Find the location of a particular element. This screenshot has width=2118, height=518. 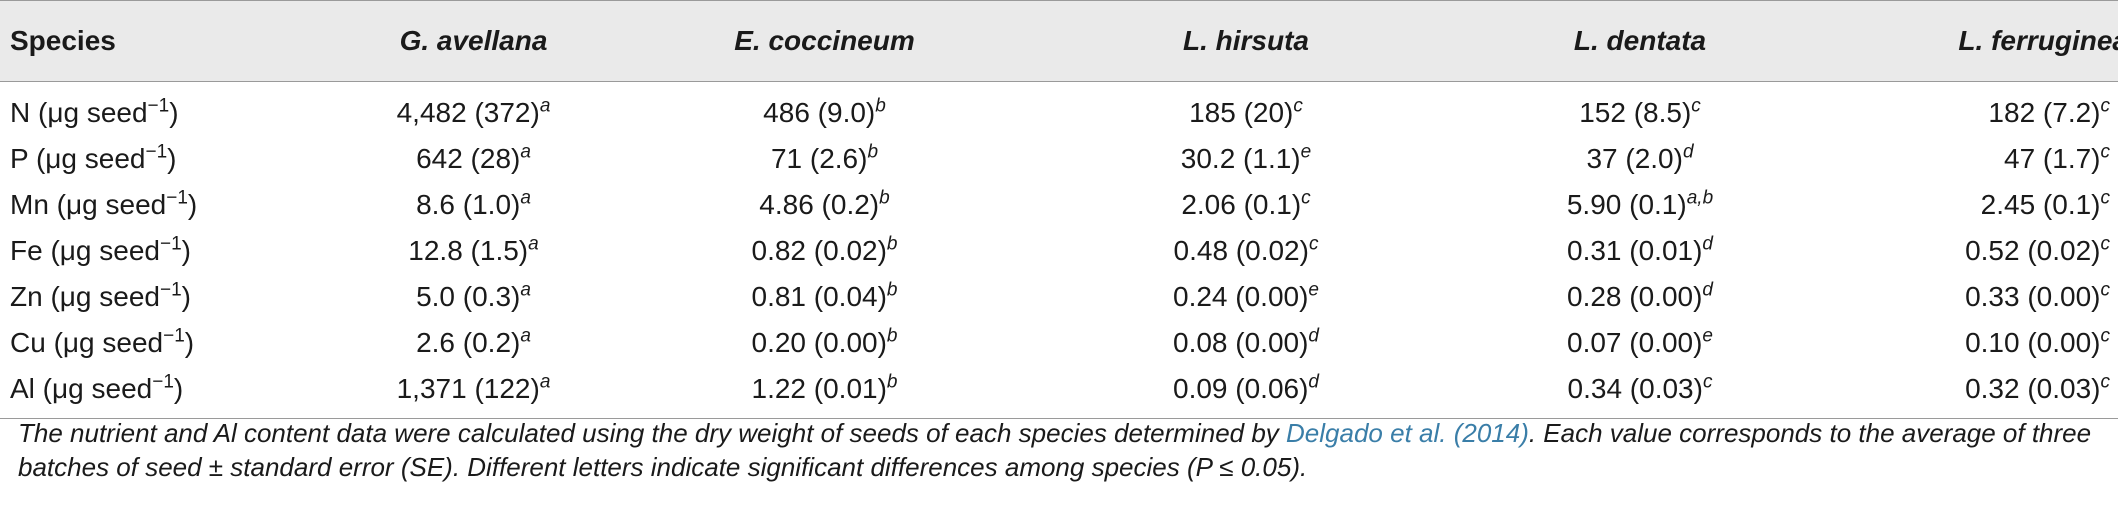

header-species-2: E. coccineum is located at coordinates (824, 41).